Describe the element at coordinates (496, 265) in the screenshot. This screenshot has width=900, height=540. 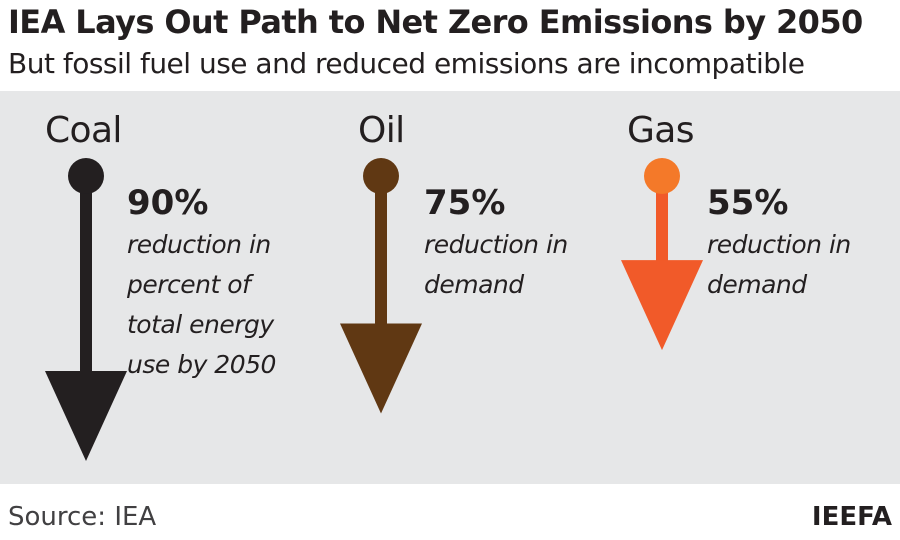
I see `oil-description: reduction in demand` at that location.